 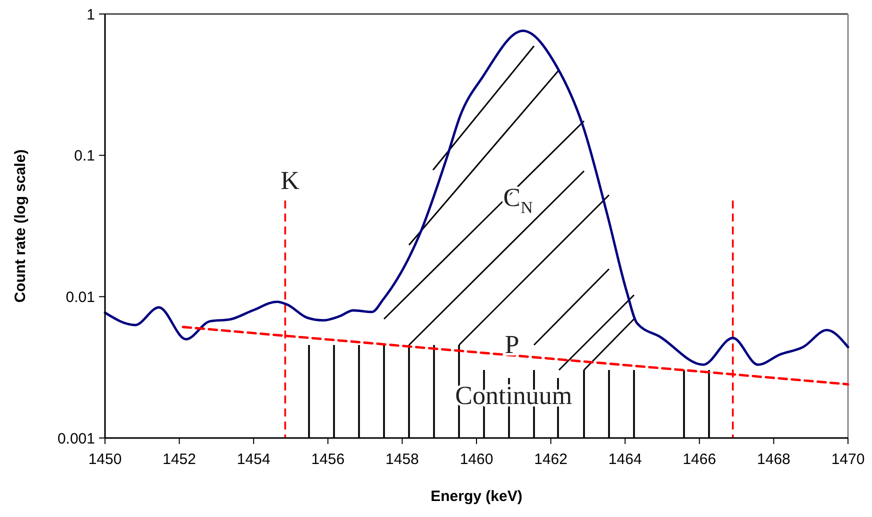 What do you see at coordinates (328, 459) in the screenshot?
I see `x-tick-label: 1456` at bounding box center [328, 459].